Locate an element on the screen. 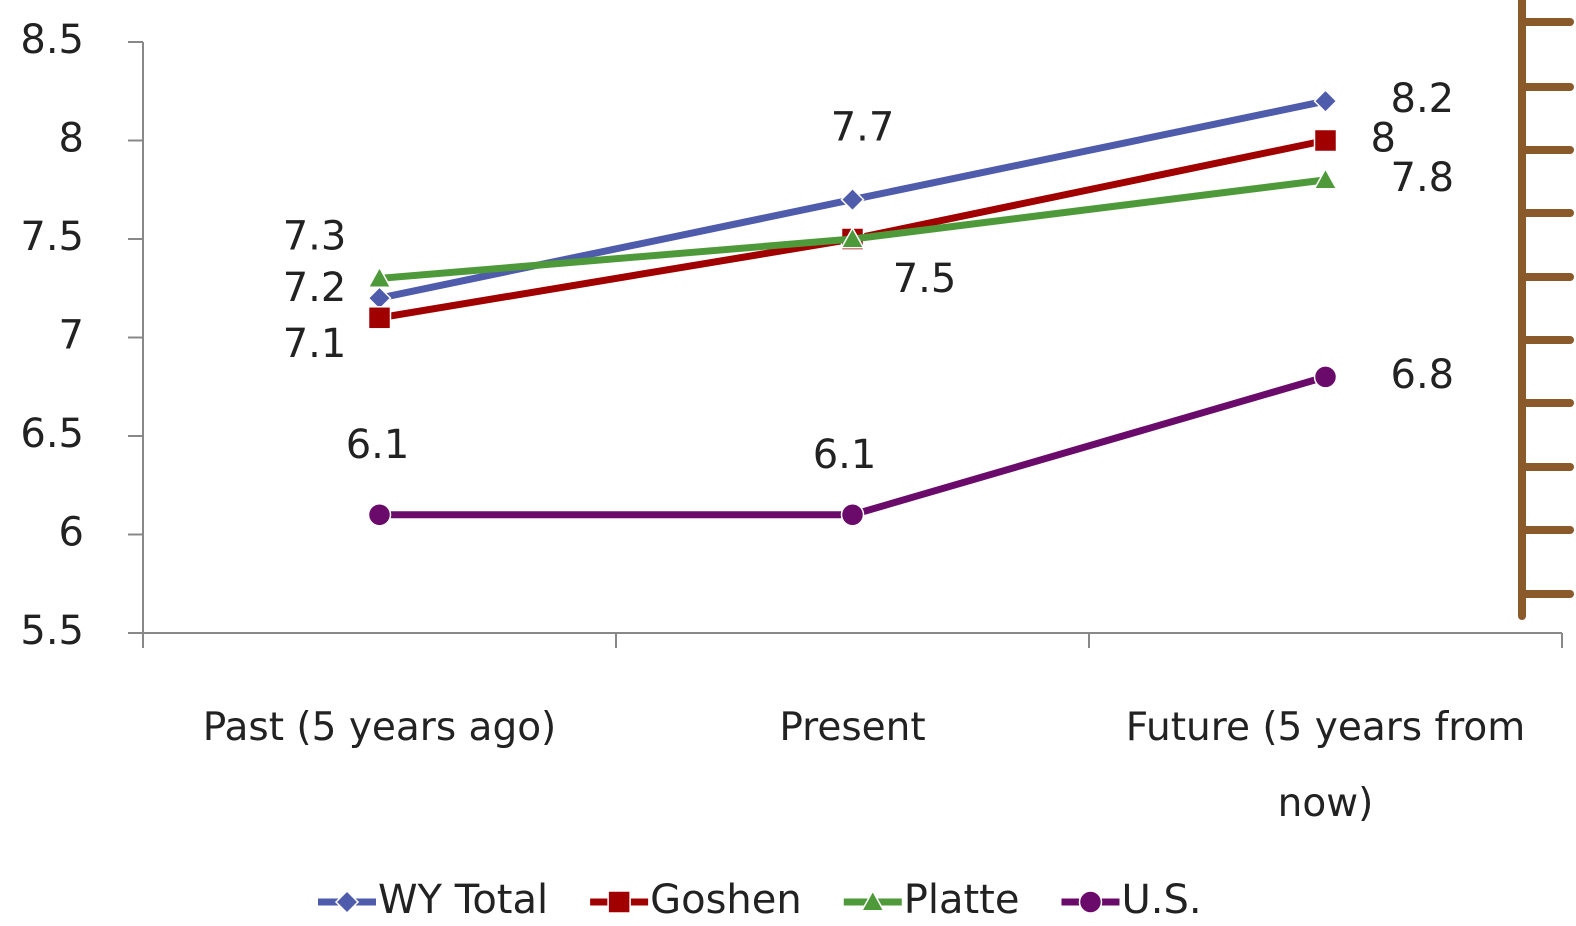 This screenshot has height=926, width=1576. legend-label: WY Total is located at coordinates (463, 900).